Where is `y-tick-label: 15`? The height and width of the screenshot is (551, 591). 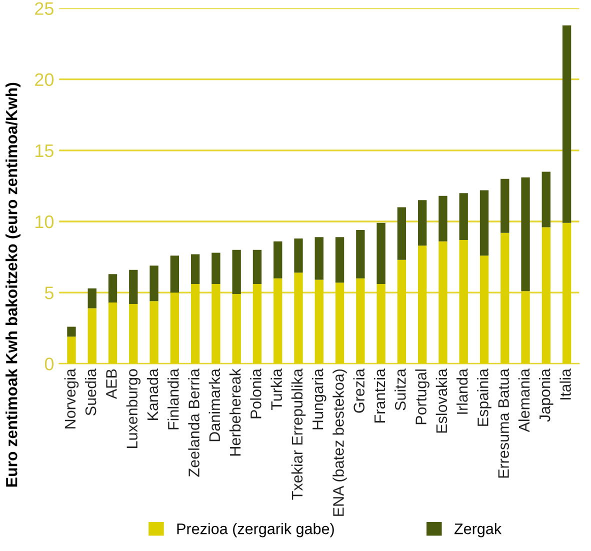
y-tick-label: 15 is located at coordinates (45, 151).